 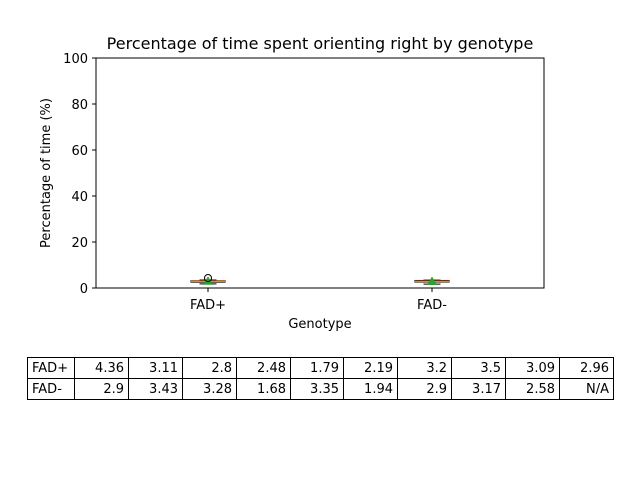 What do you see at coordinates (209, 368) in the screenshot?
I see `table-cell: 2.8` at bounding box center [209, 368].